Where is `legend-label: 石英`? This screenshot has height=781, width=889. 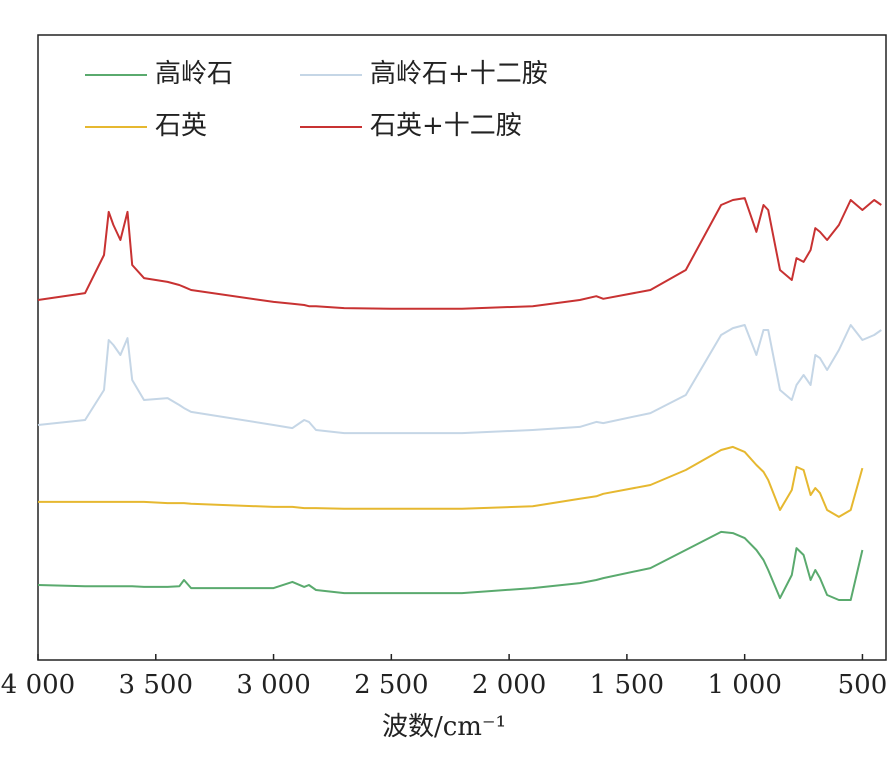 legend-label: 石英 is located at coordinates (181, 126).